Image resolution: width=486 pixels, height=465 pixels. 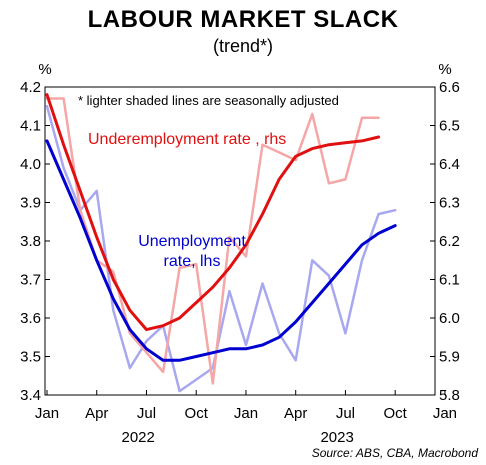 I want to click on left-axis: 3.4 3.5 3.6 3.7 3.8 3.9 4.0 4.1 4.2, so click(x=35, y=241).